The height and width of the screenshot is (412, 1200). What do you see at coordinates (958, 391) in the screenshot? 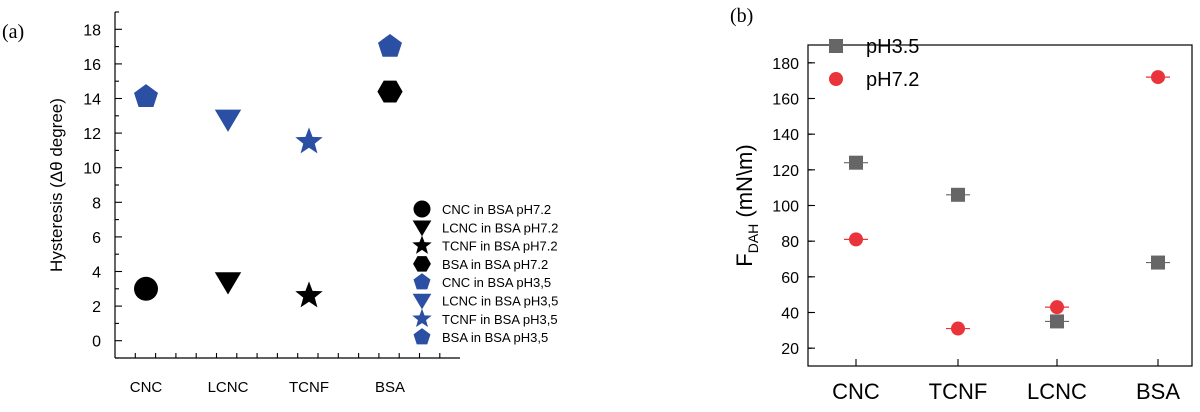
I see `panel-b-x-tick-label-tcnf: TCNF` at bounding box center [958, 391].